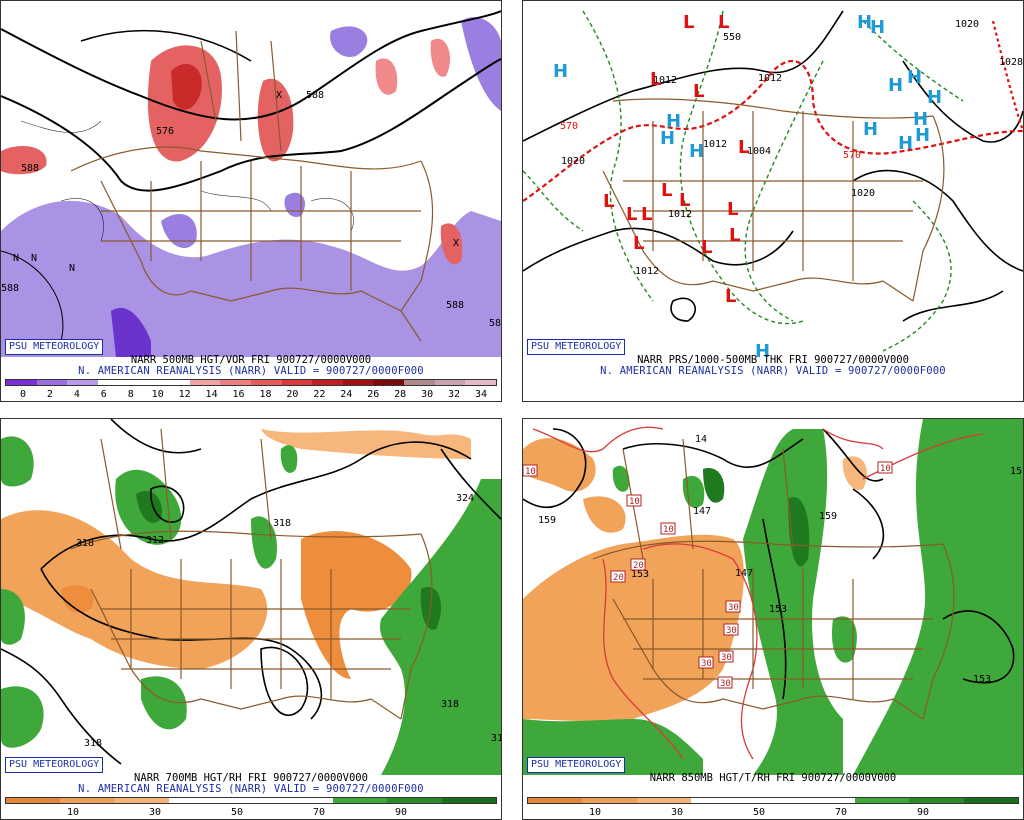 Image resolution: width=1024 pixels, height=820 pixels. I want to click on map-caption: NARR 500MB HGT/VOR FRI 900727/0000V000, so click(251, 360).